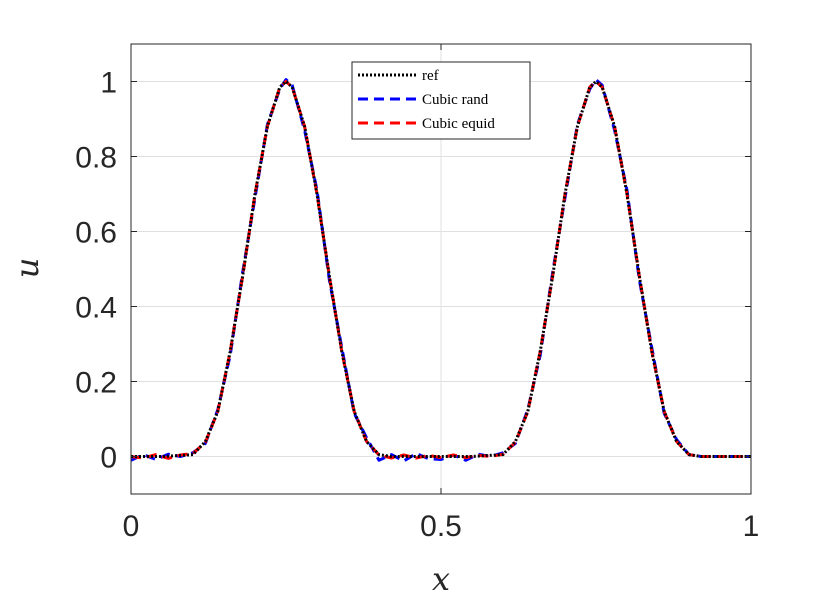 The width and height of the screenshot is (830, 606). Describe the element at coordinates (441, 579) in the screenshot. I see `x-axis-label: x` at that location.